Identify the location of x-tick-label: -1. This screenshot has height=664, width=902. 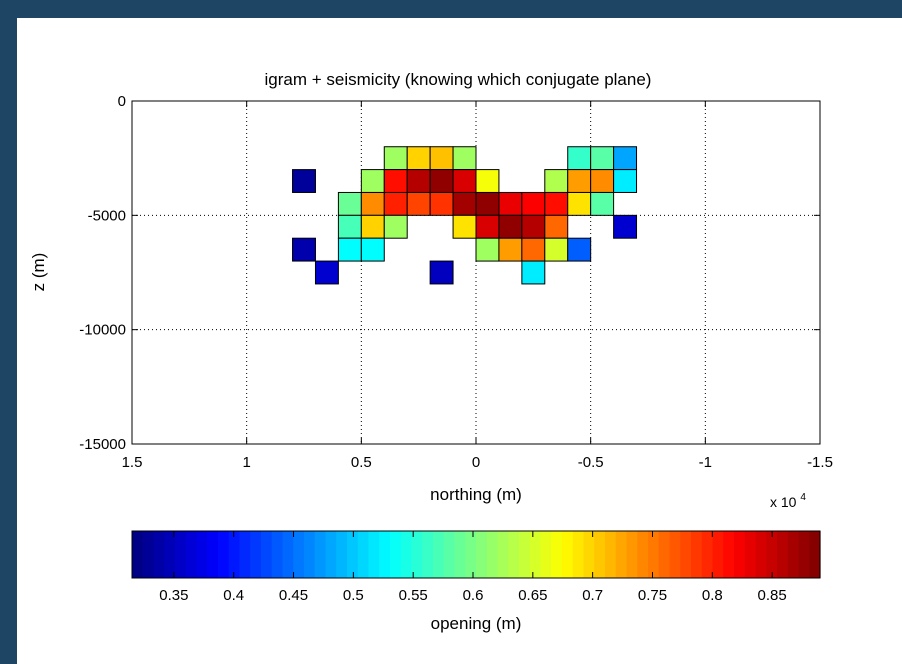
(705, 462).